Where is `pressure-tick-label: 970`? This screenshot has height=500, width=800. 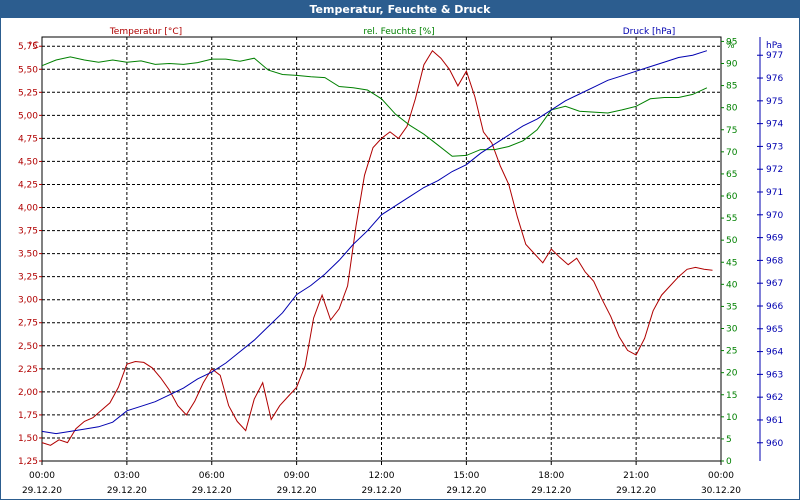
pressure-tick-label: 970 is located at coordinates (774, 216).